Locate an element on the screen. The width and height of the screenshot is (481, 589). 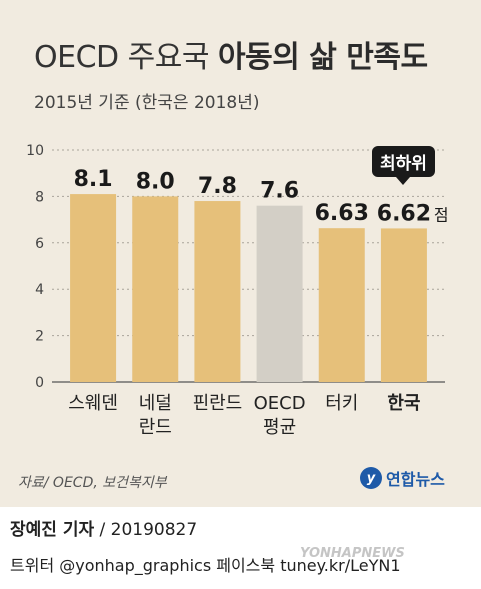
y-tick-label: 6 is located at coordinates (39, 244).